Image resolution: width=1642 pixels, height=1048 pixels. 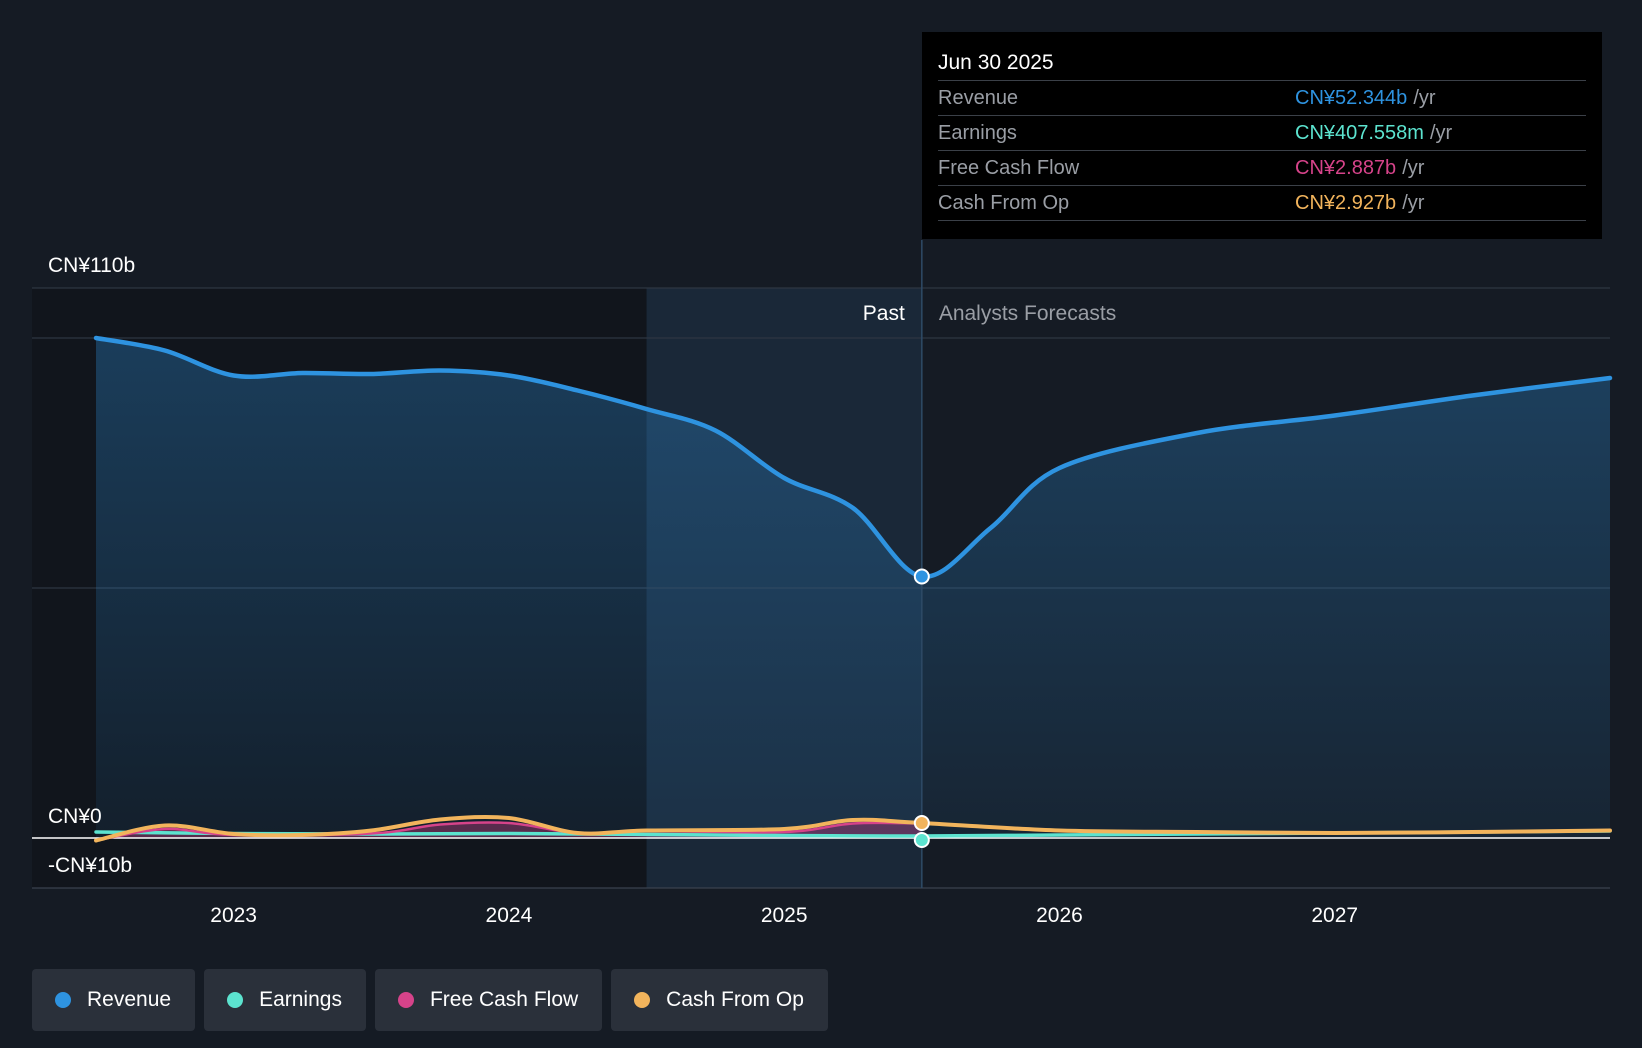 What do you see at coordinates (884, 313) in the screenshot?
I see `past-label: Past` at bounding box center [884, 313].